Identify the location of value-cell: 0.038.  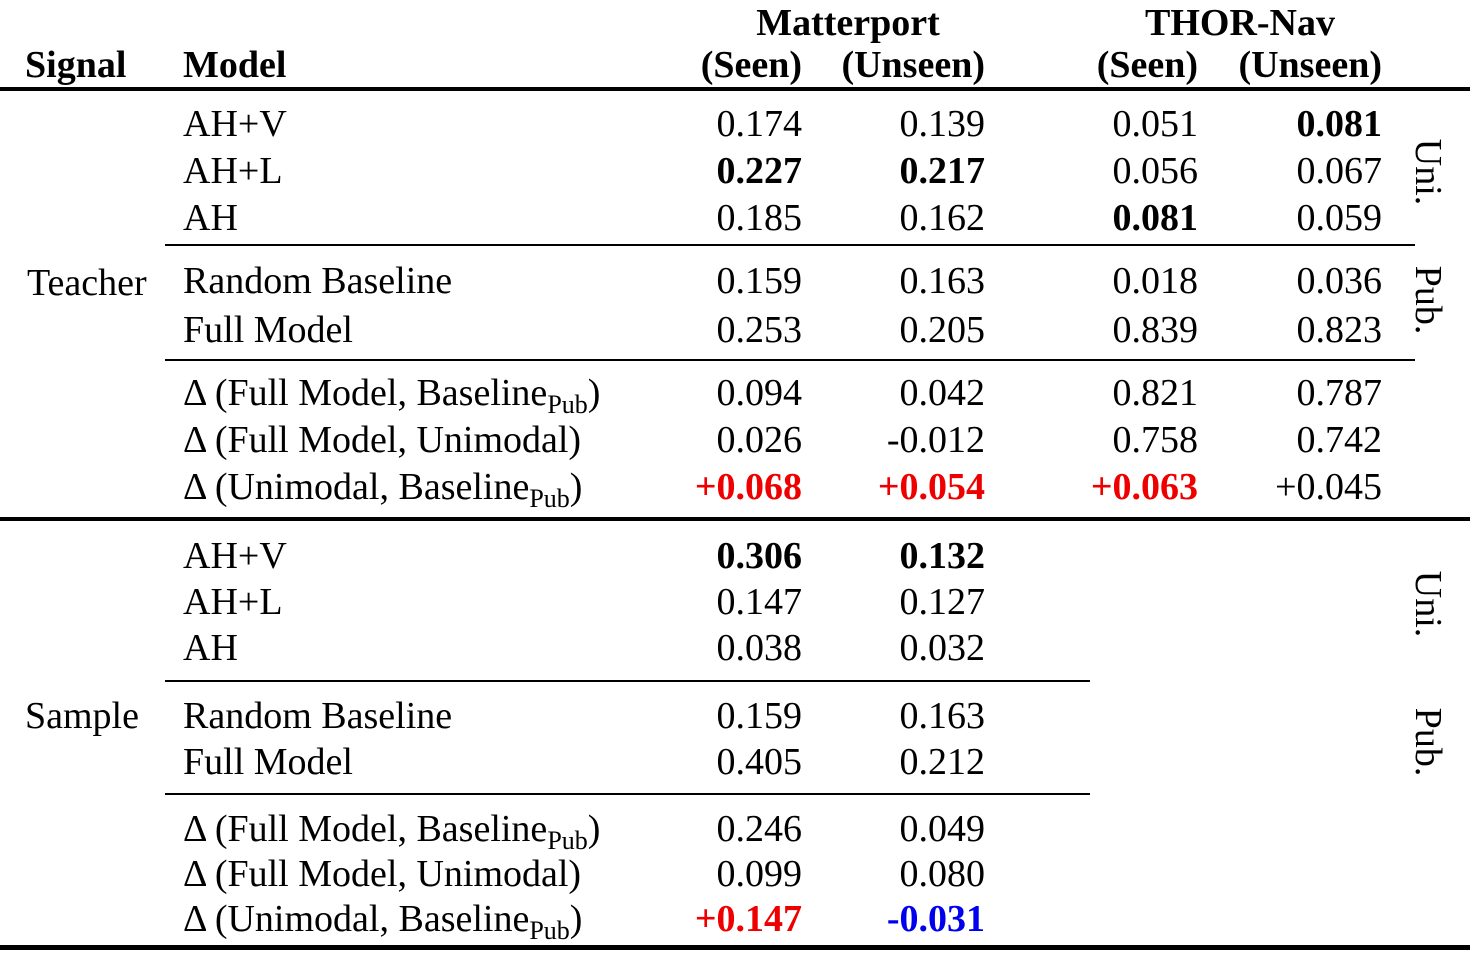
(759, 648).